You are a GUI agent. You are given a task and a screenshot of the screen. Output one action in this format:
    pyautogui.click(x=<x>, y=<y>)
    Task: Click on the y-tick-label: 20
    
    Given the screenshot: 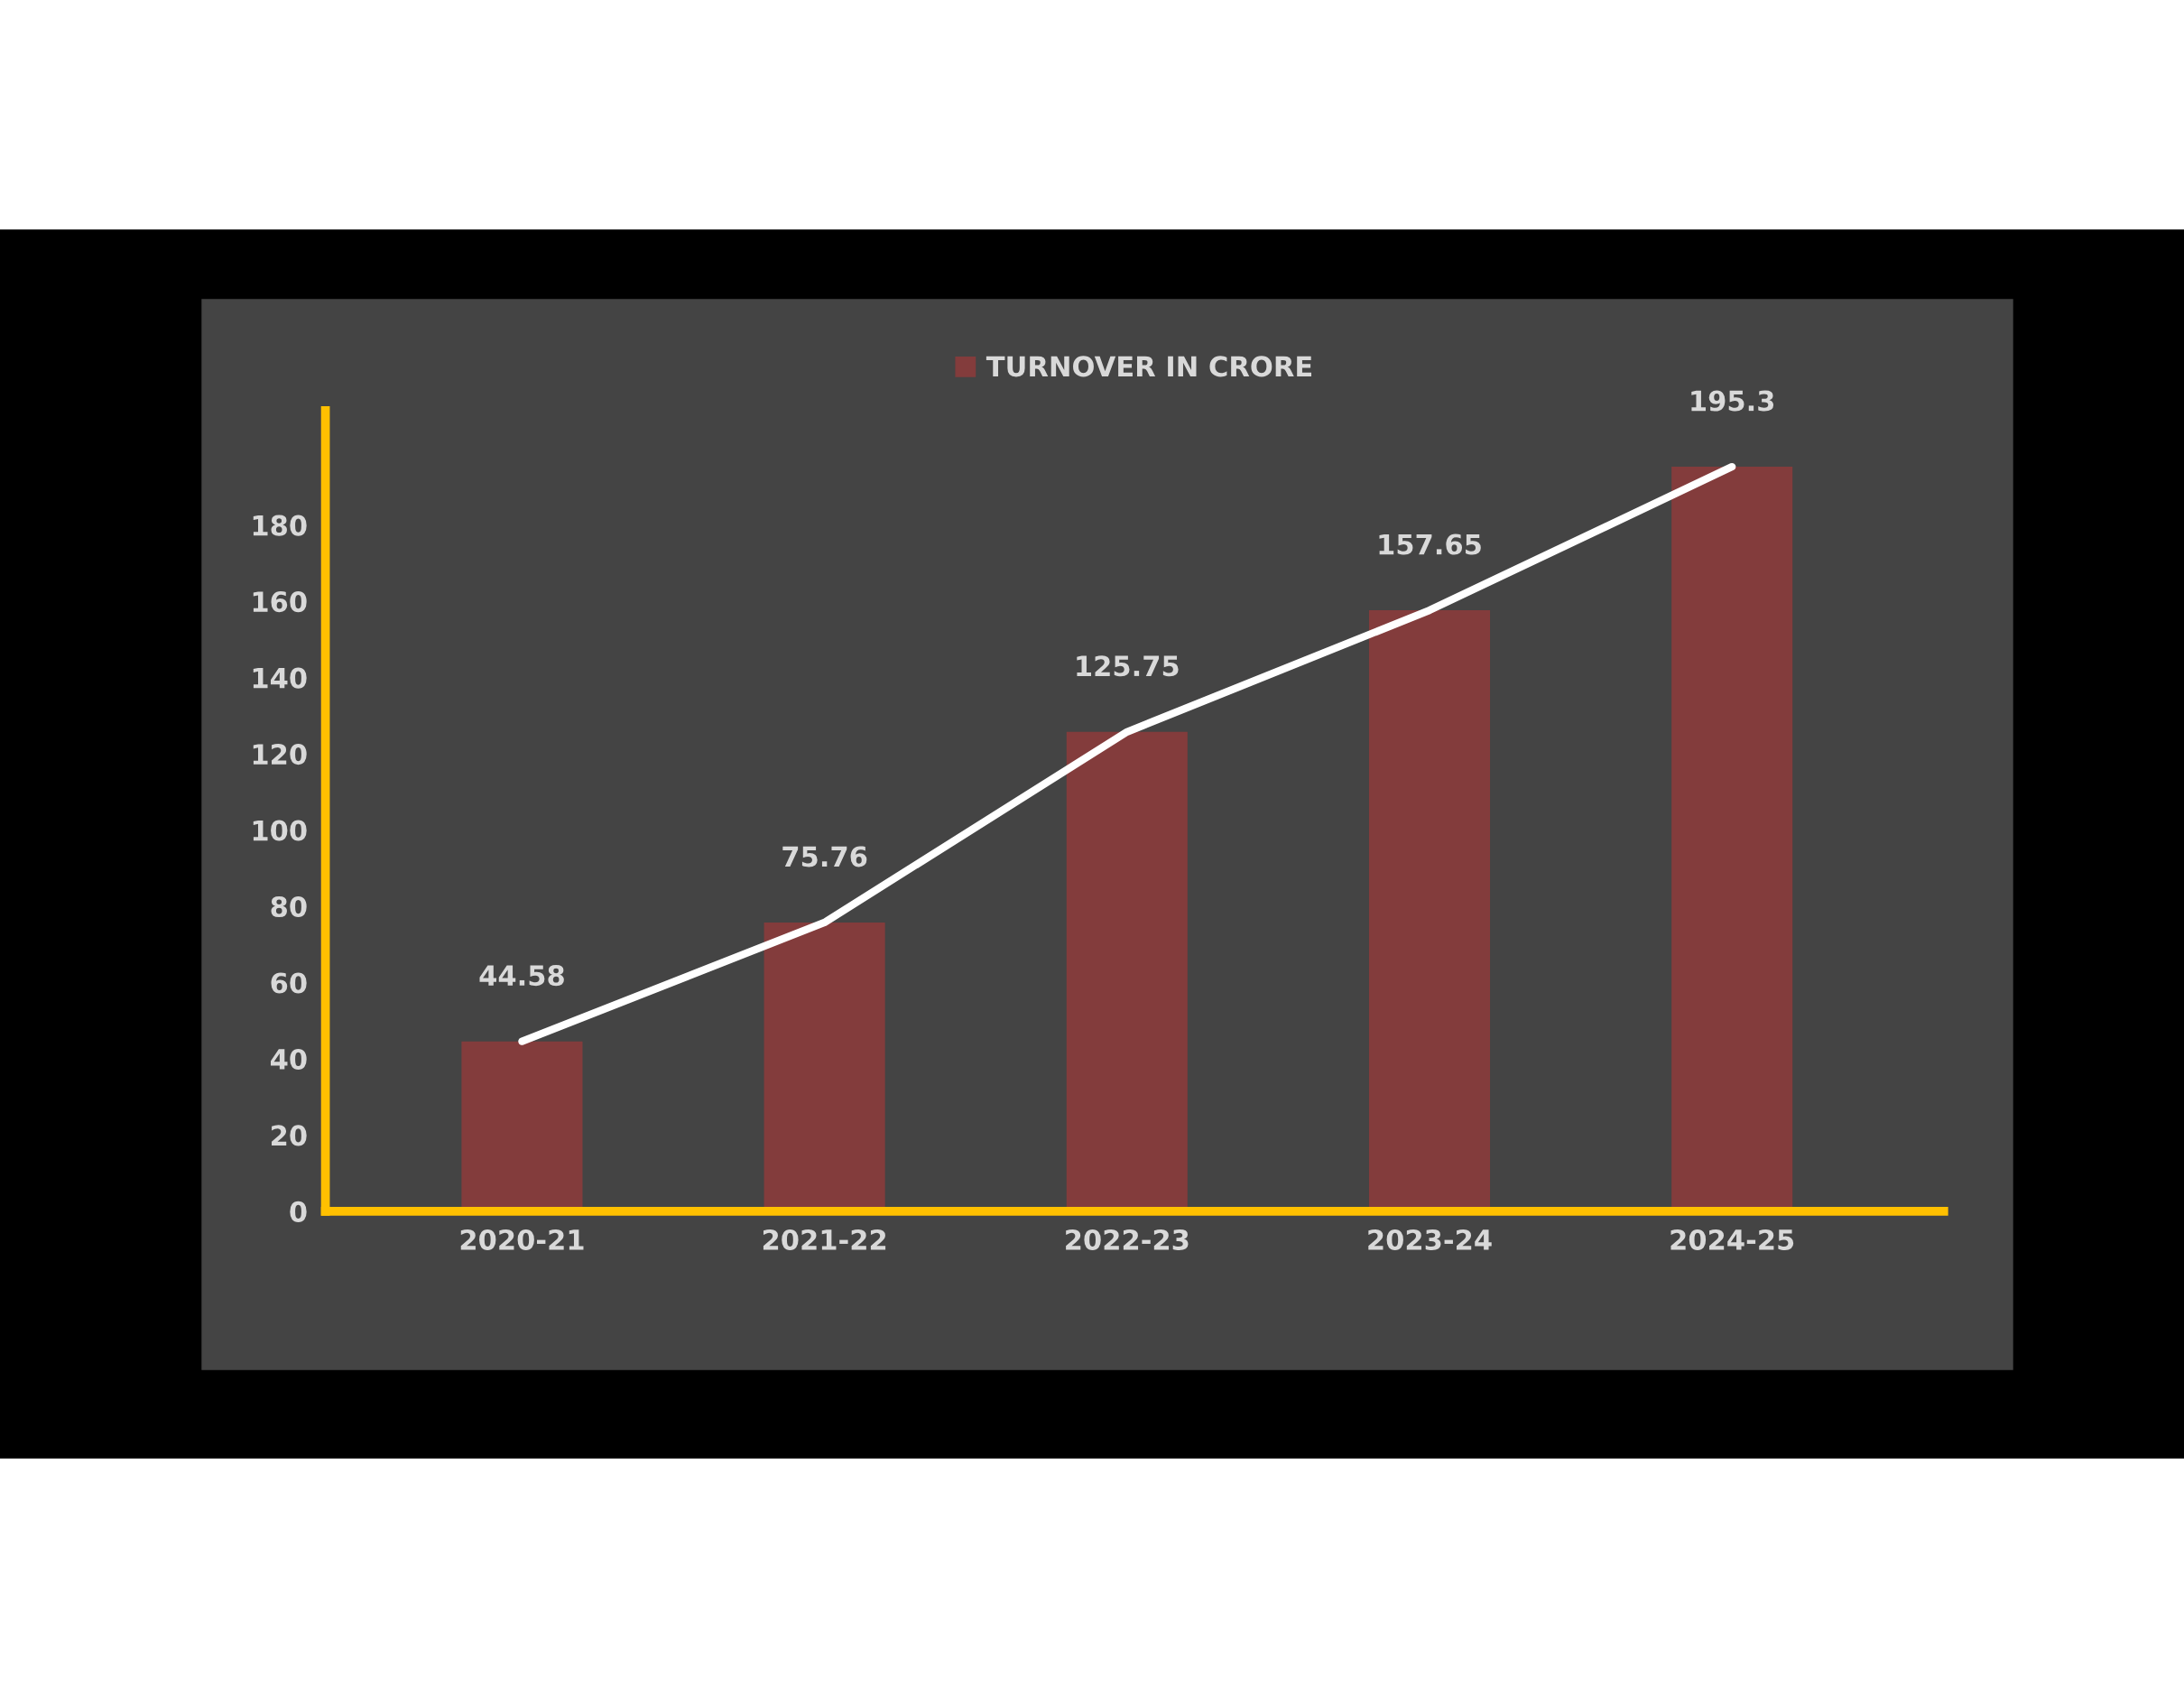 What is the action you would take?
    pyautogui.click(x=289, y=1136)
    